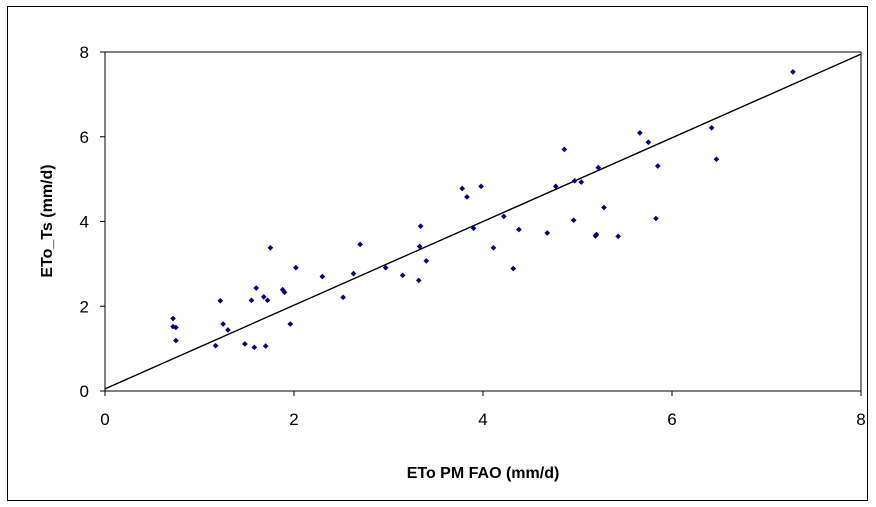 Image resolution: width=876 pixels, height=507 pixels. I want to click on x-tick-labels: 0 2 4 6 8, so click(482, 419).